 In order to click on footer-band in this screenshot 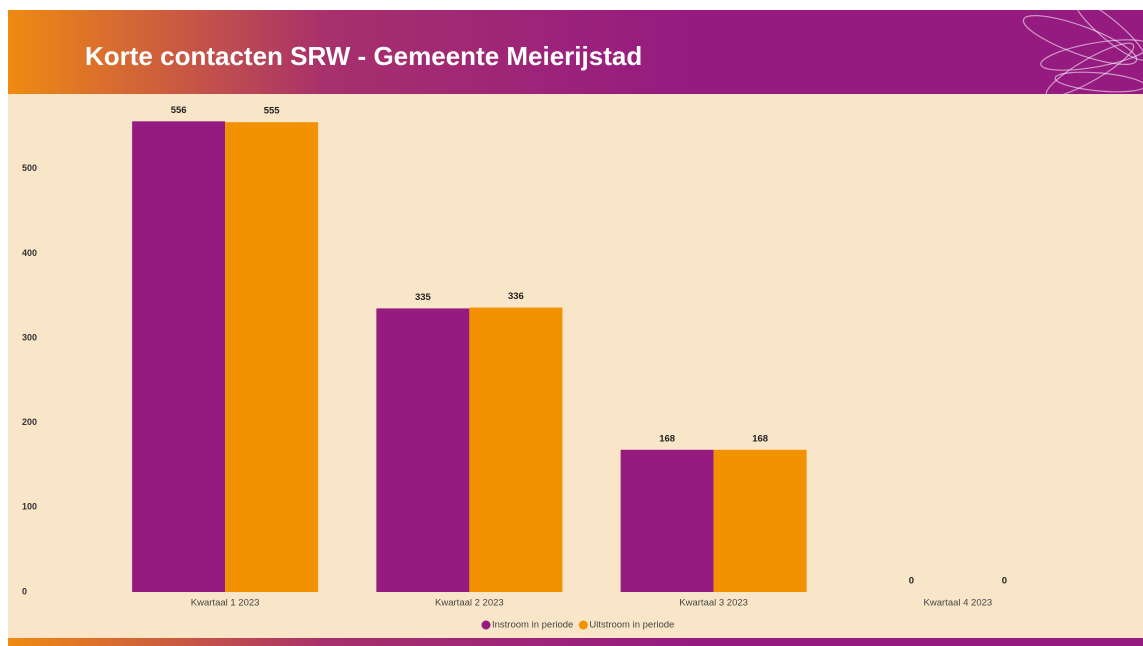, I will do `click(575, 642)`.